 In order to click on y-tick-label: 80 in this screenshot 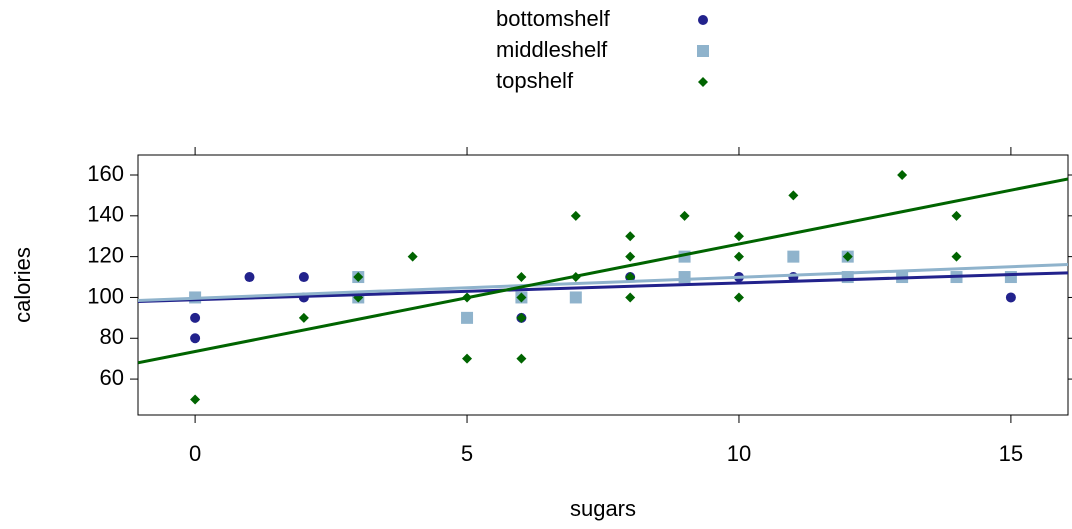, I will do `click(112, 336)`.